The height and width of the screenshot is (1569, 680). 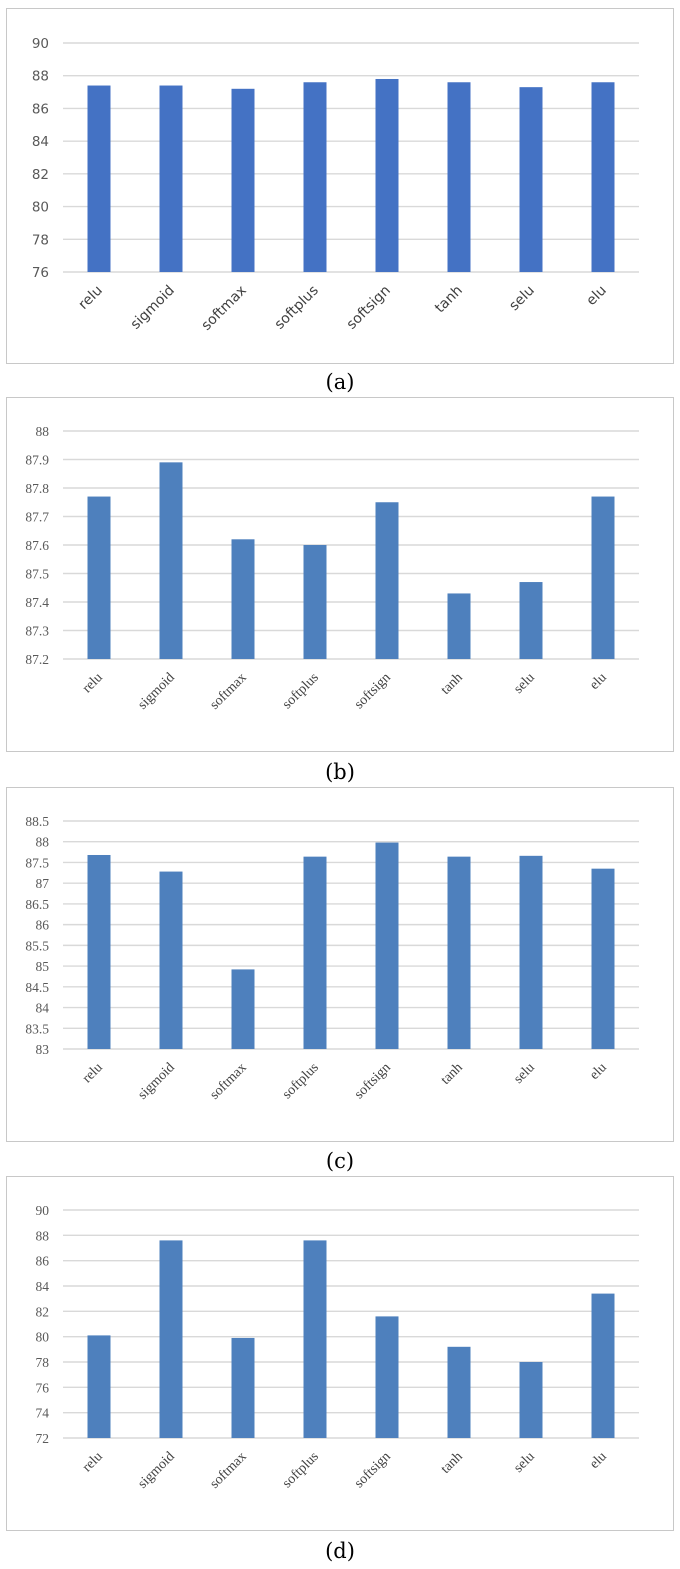 What do you see at coordinates (37, 488) in the screenshot?
I see `y-tick-label: 87.8` at bounding box center [37, 488].